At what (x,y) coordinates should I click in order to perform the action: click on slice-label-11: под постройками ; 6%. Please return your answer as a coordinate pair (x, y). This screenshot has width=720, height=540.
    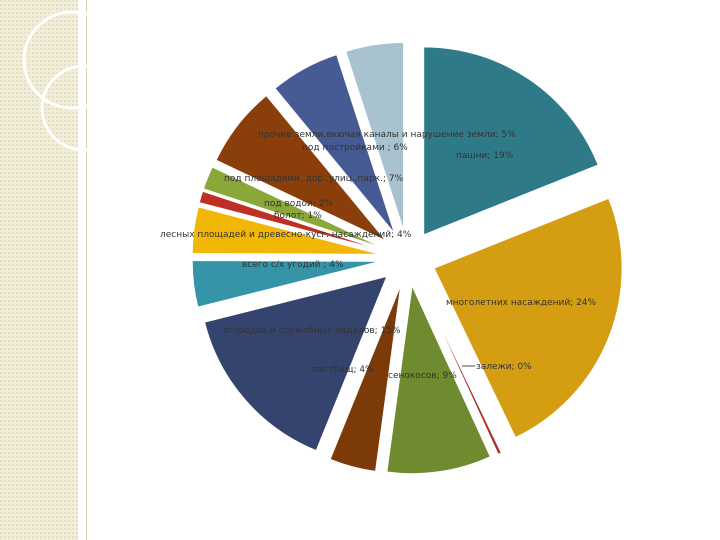
    Looking at the image, I should click on (355, 148).